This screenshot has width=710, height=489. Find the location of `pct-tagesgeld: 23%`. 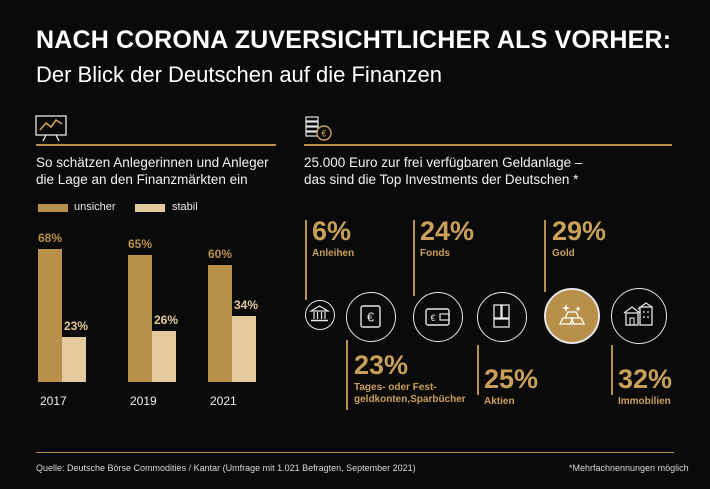

pct-tagesgeld: 23% is located at coordinates (381, 365).